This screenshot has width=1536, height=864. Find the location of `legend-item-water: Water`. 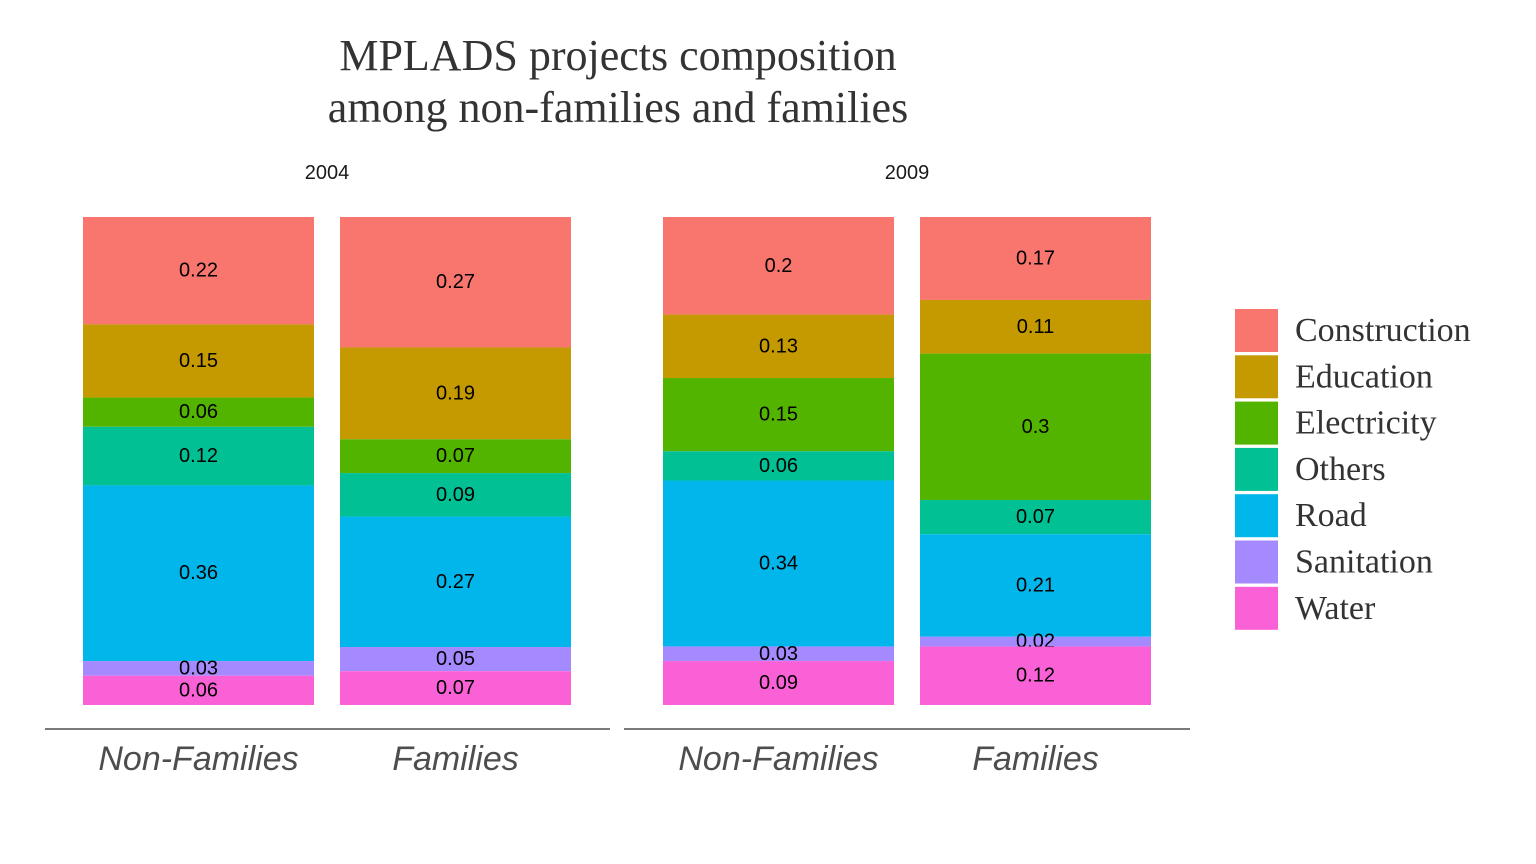

legend-item-water: Water is located at coordinates (1305, 608).